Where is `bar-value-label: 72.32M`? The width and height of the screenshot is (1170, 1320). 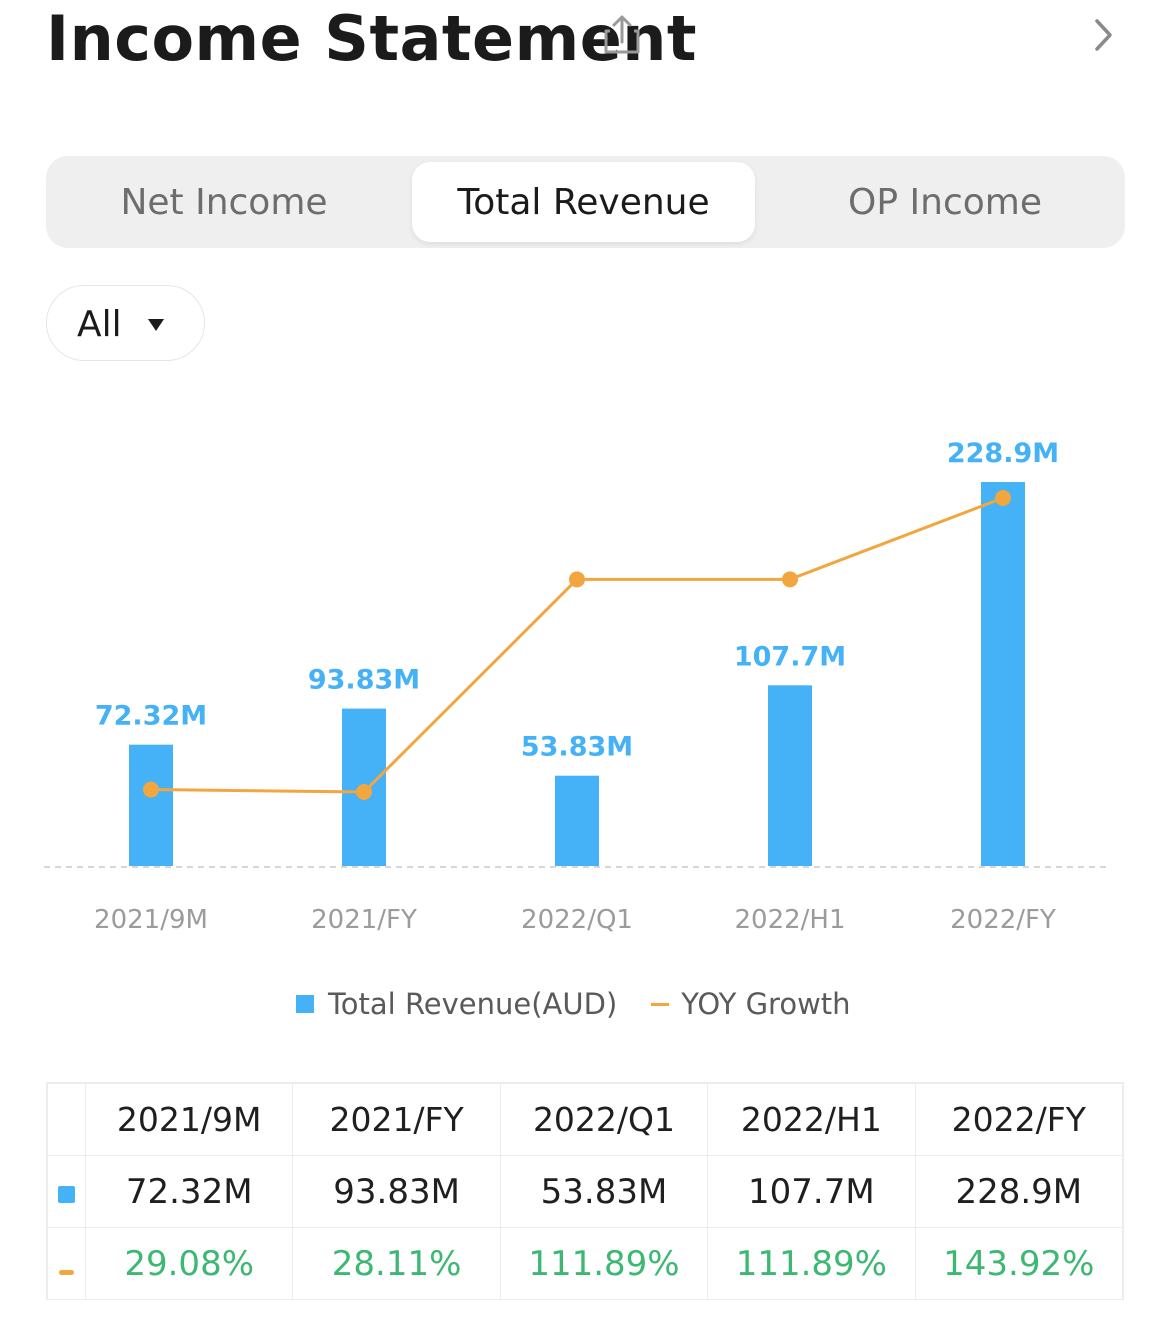
bar-value-label: 72.32M is located at coordinates (151, 716).